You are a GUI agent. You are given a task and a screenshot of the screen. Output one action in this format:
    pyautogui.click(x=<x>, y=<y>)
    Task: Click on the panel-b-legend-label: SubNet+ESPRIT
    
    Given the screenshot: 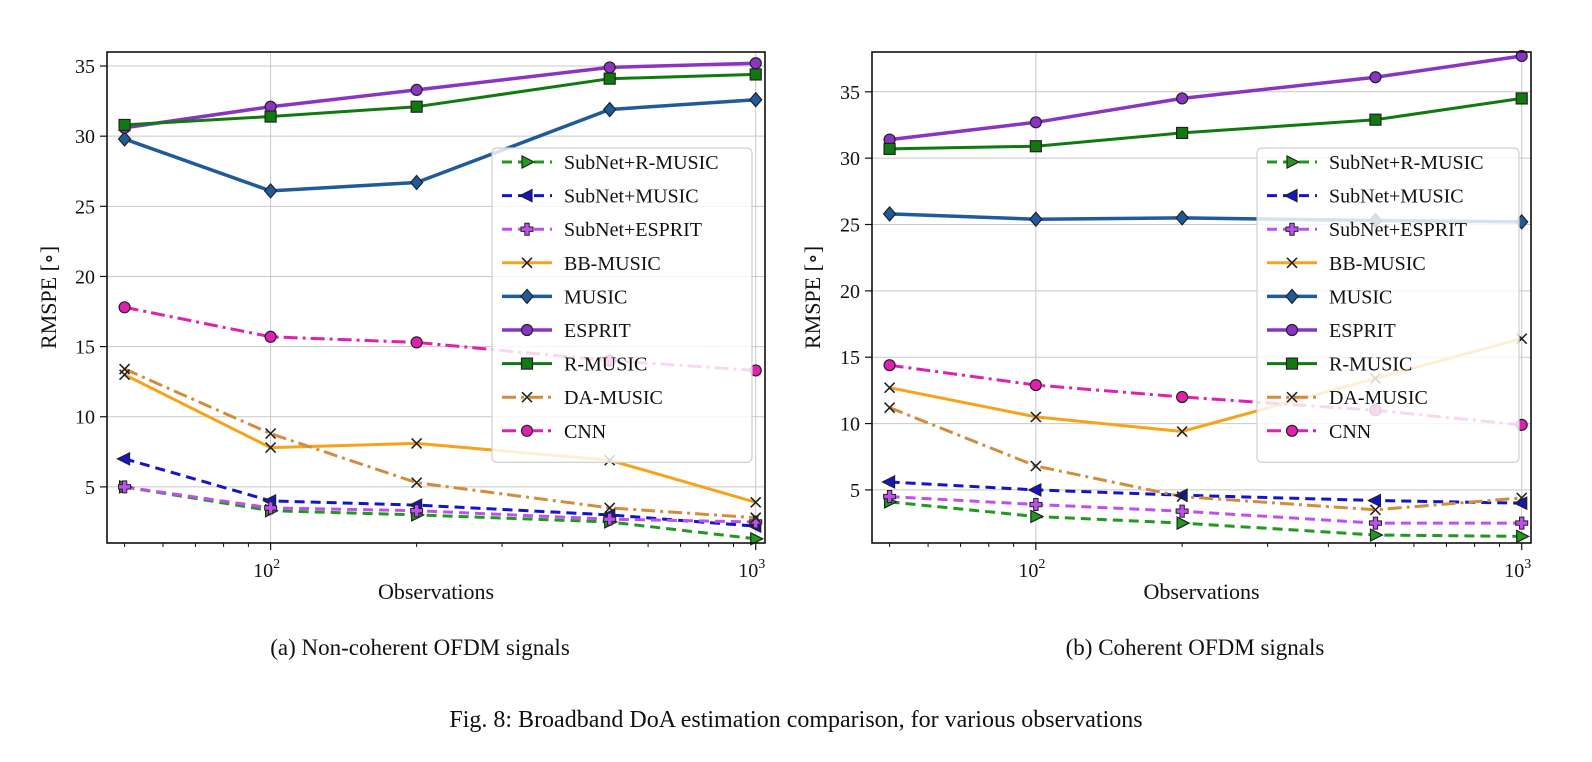 What is the action you would take?
    pyautogui.click(x=1398, y=230)
    